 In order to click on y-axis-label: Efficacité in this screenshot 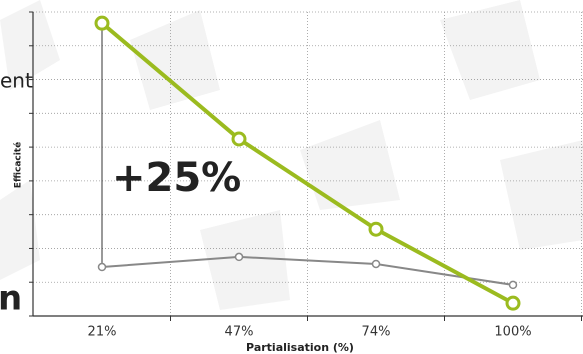, I will do `click(18, 165)`.